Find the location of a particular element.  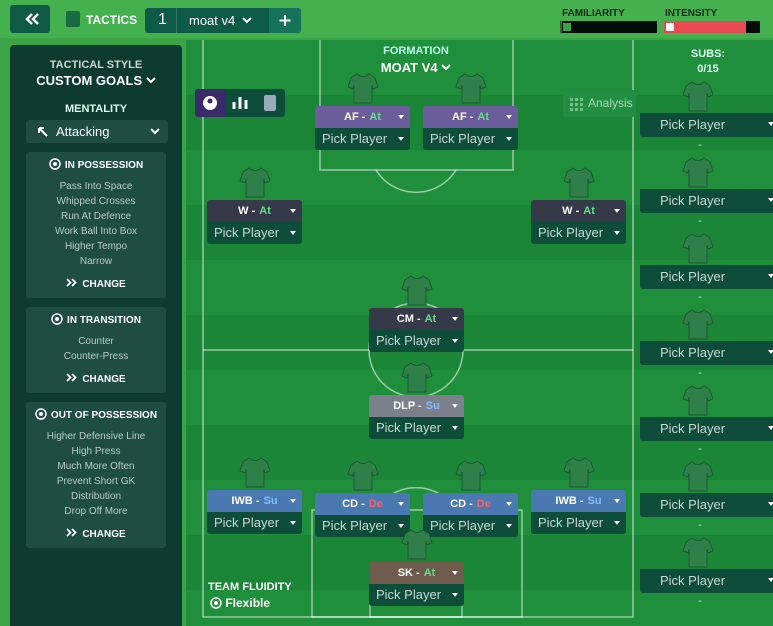

style-dropdown: CUSTOM GOALS is located at coordinates (96, 80).